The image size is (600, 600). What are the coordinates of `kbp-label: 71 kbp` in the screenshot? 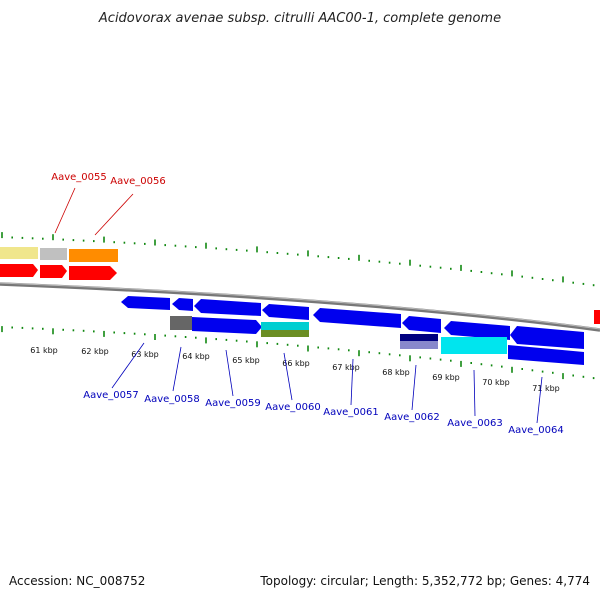 It's located at (546, 388).